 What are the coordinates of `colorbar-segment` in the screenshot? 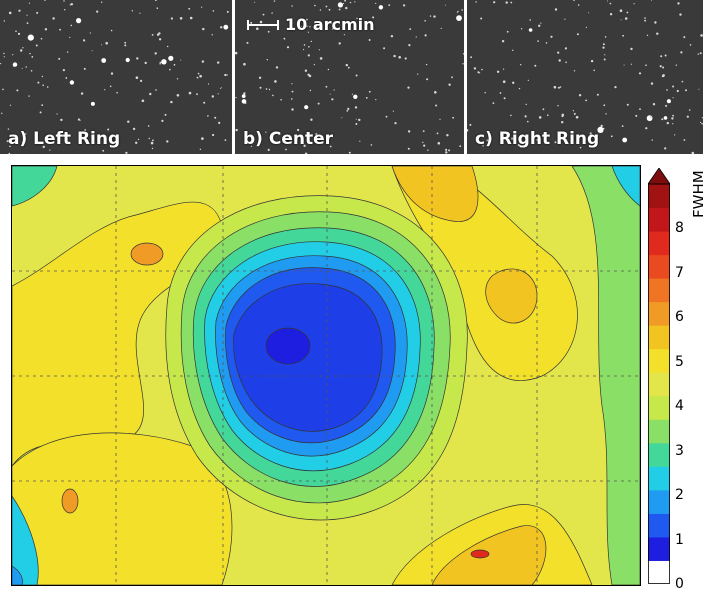 It's located at (659, 360).